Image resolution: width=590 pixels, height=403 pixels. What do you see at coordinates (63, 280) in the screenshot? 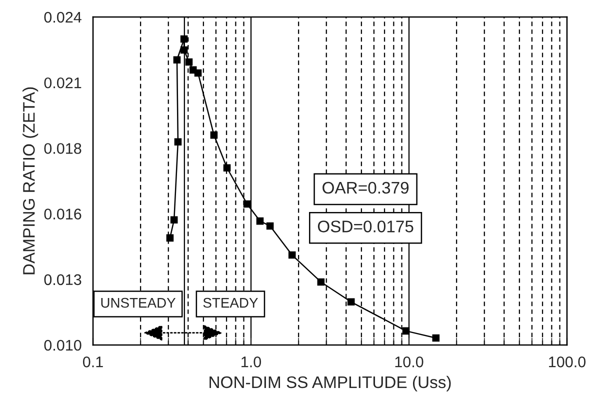
I see `y-tick-label: 0.013` at bounding box center [63, 280].